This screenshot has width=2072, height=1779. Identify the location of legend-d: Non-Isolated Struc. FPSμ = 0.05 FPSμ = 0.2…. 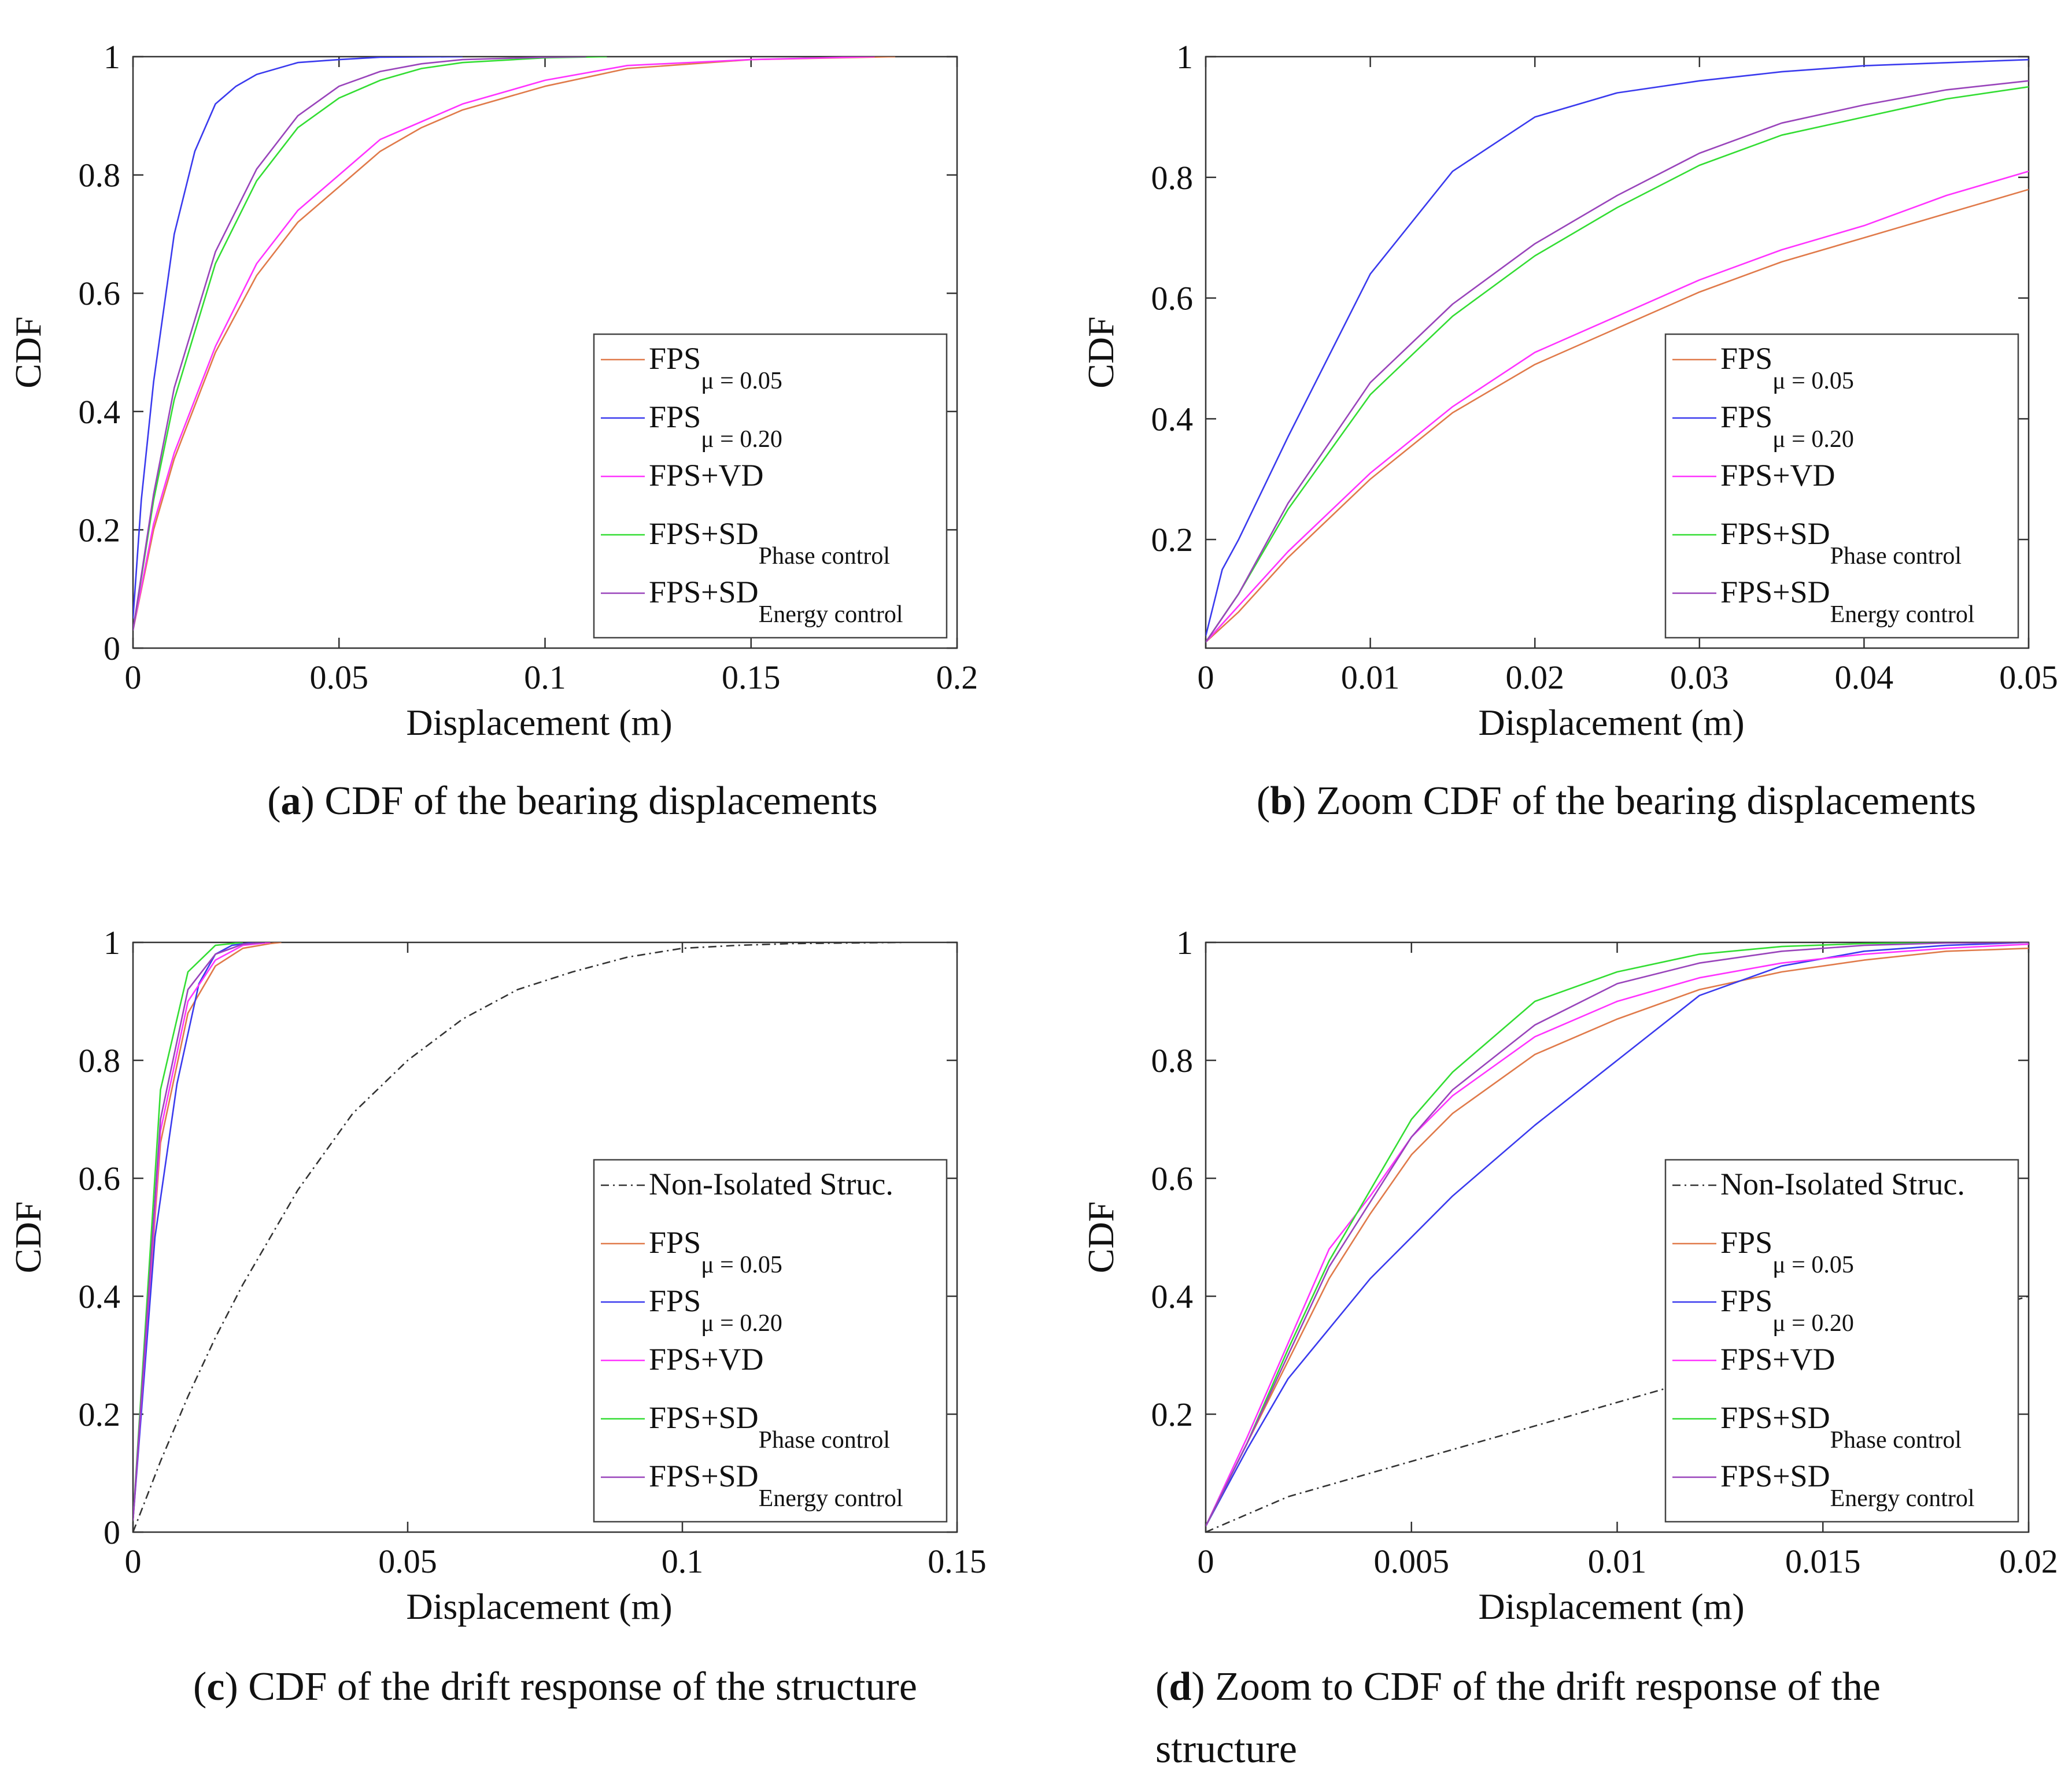
(1841, 1341).